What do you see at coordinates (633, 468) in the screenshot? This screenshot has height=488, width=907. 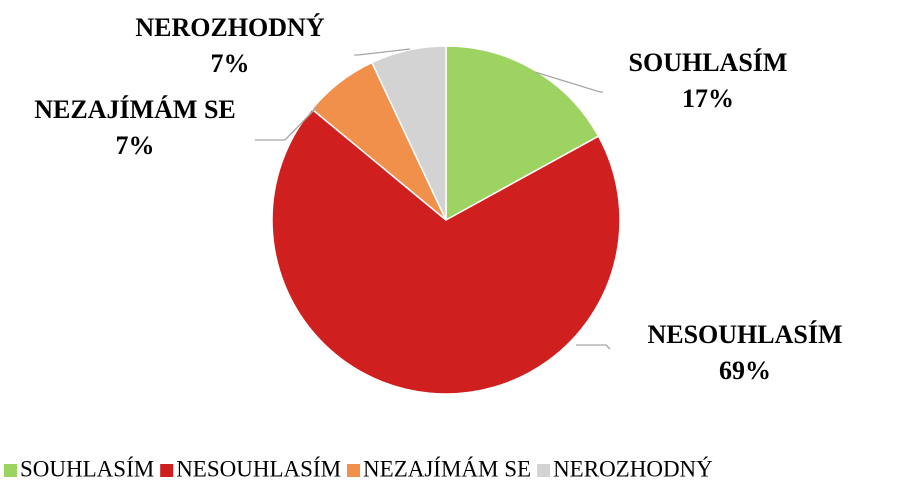 I see `legend-label: NEROZHODNÝ` at bounding box center [633, 468].